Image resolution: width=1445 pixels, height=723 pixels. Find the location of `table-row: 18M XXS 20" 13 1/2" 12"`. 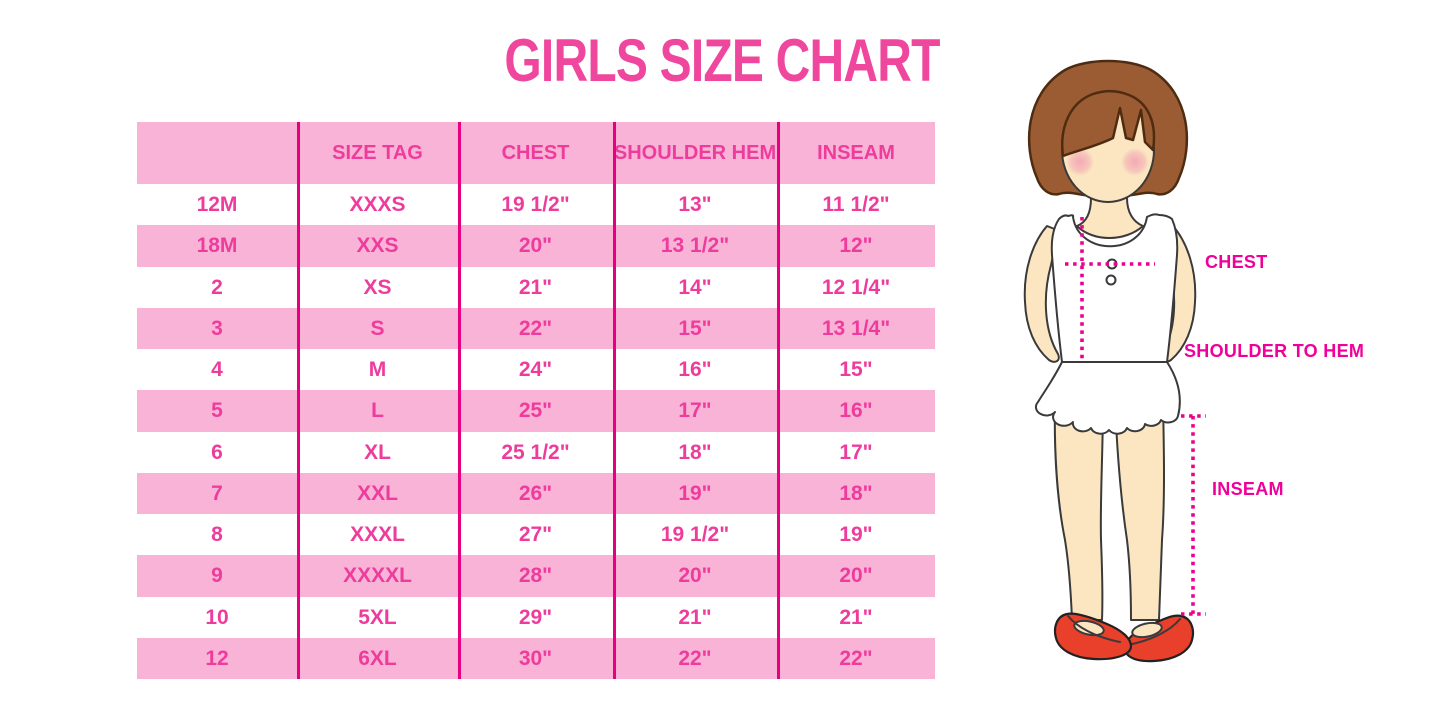

table-row: 18M XXS 20" 13 1/2" 12" is located at coordinates (536, 246).